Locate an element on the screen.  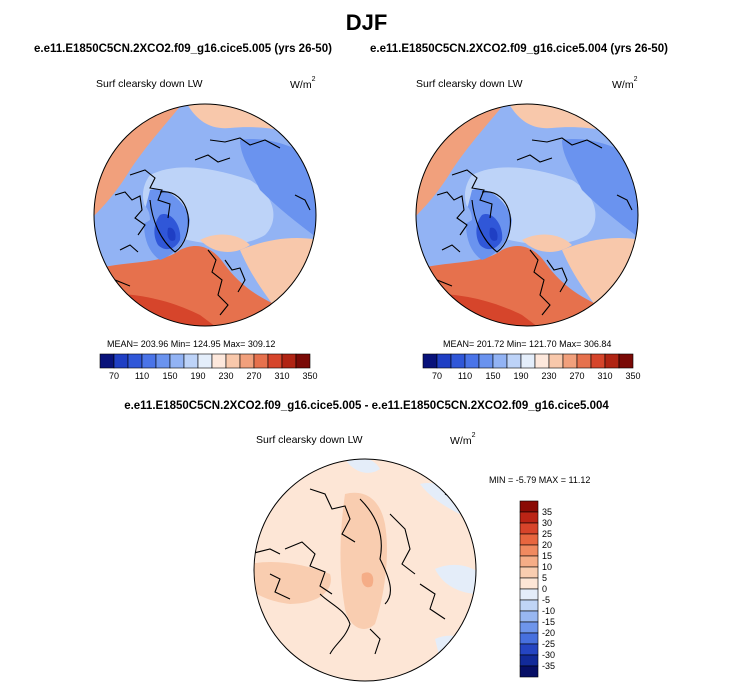
colorbar-2-tick-label: 150 is located at coordinates (492, 376).